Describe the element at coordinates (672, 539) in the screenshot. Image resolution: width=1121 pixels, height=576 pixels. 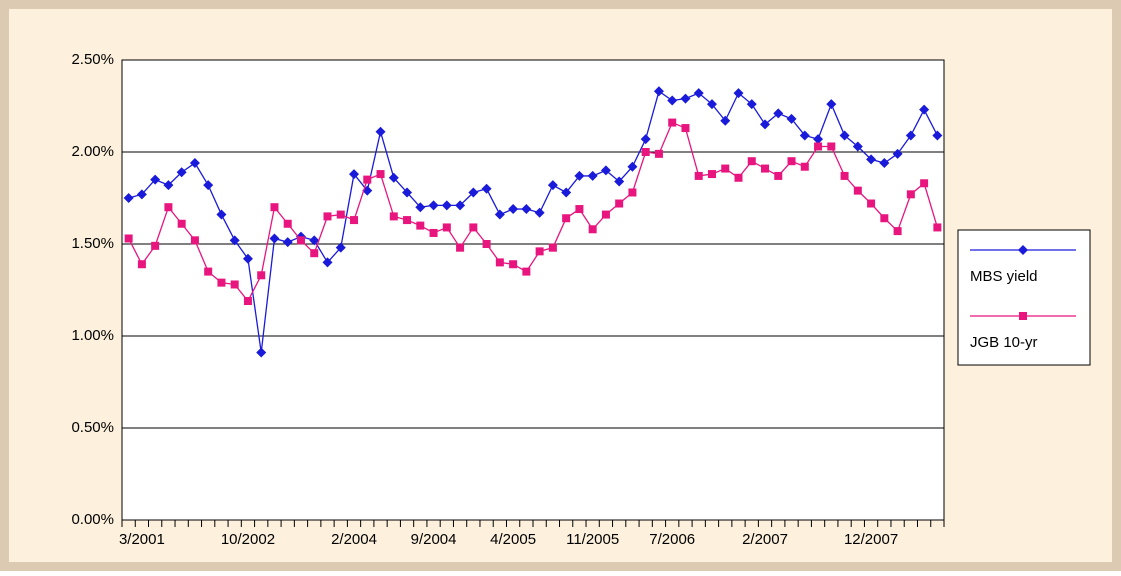
I see `x-tick-label: 7/2006` at that location.